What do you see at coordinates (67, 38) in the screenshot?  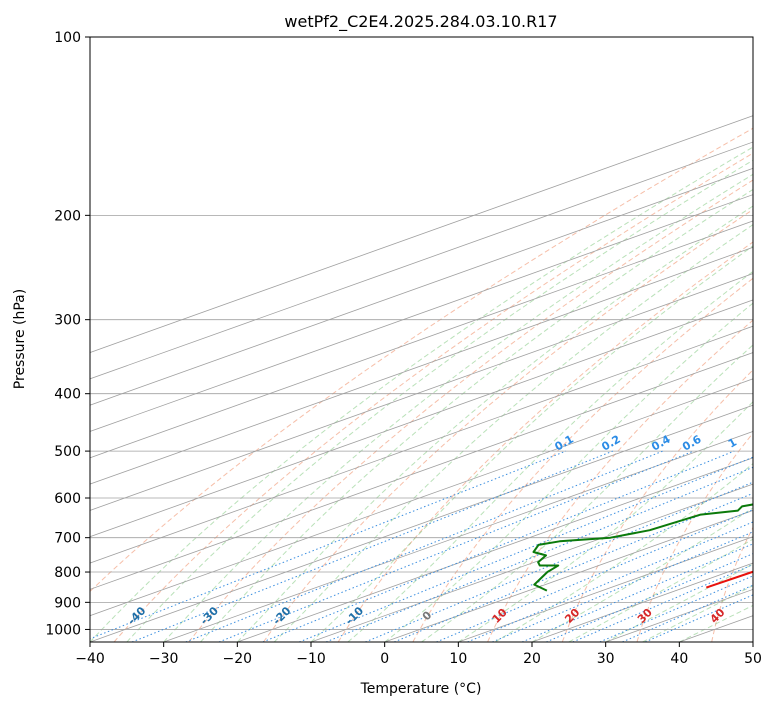 I see `y-tick-label: 100` at bounding box center [67, 38].